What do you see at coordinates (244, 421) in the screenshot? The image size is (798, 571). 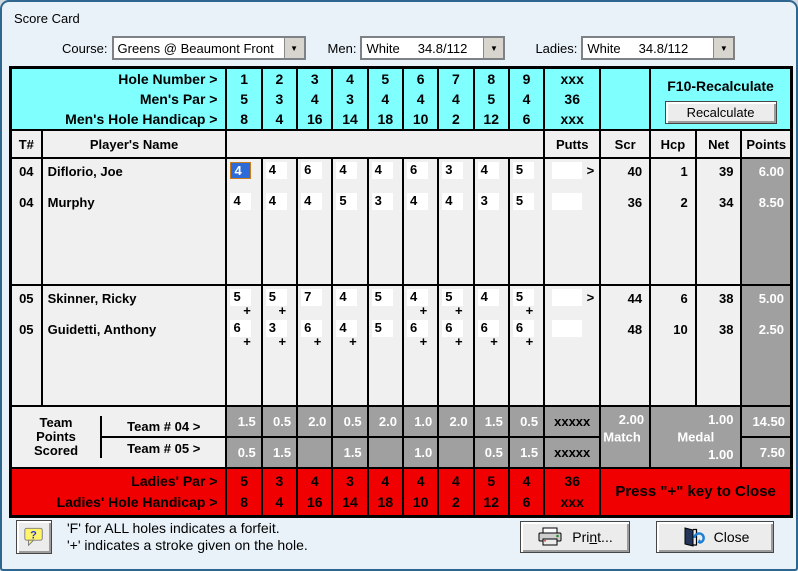 I see `team-points-cell: 1.5` at bounding box center [244, 421].